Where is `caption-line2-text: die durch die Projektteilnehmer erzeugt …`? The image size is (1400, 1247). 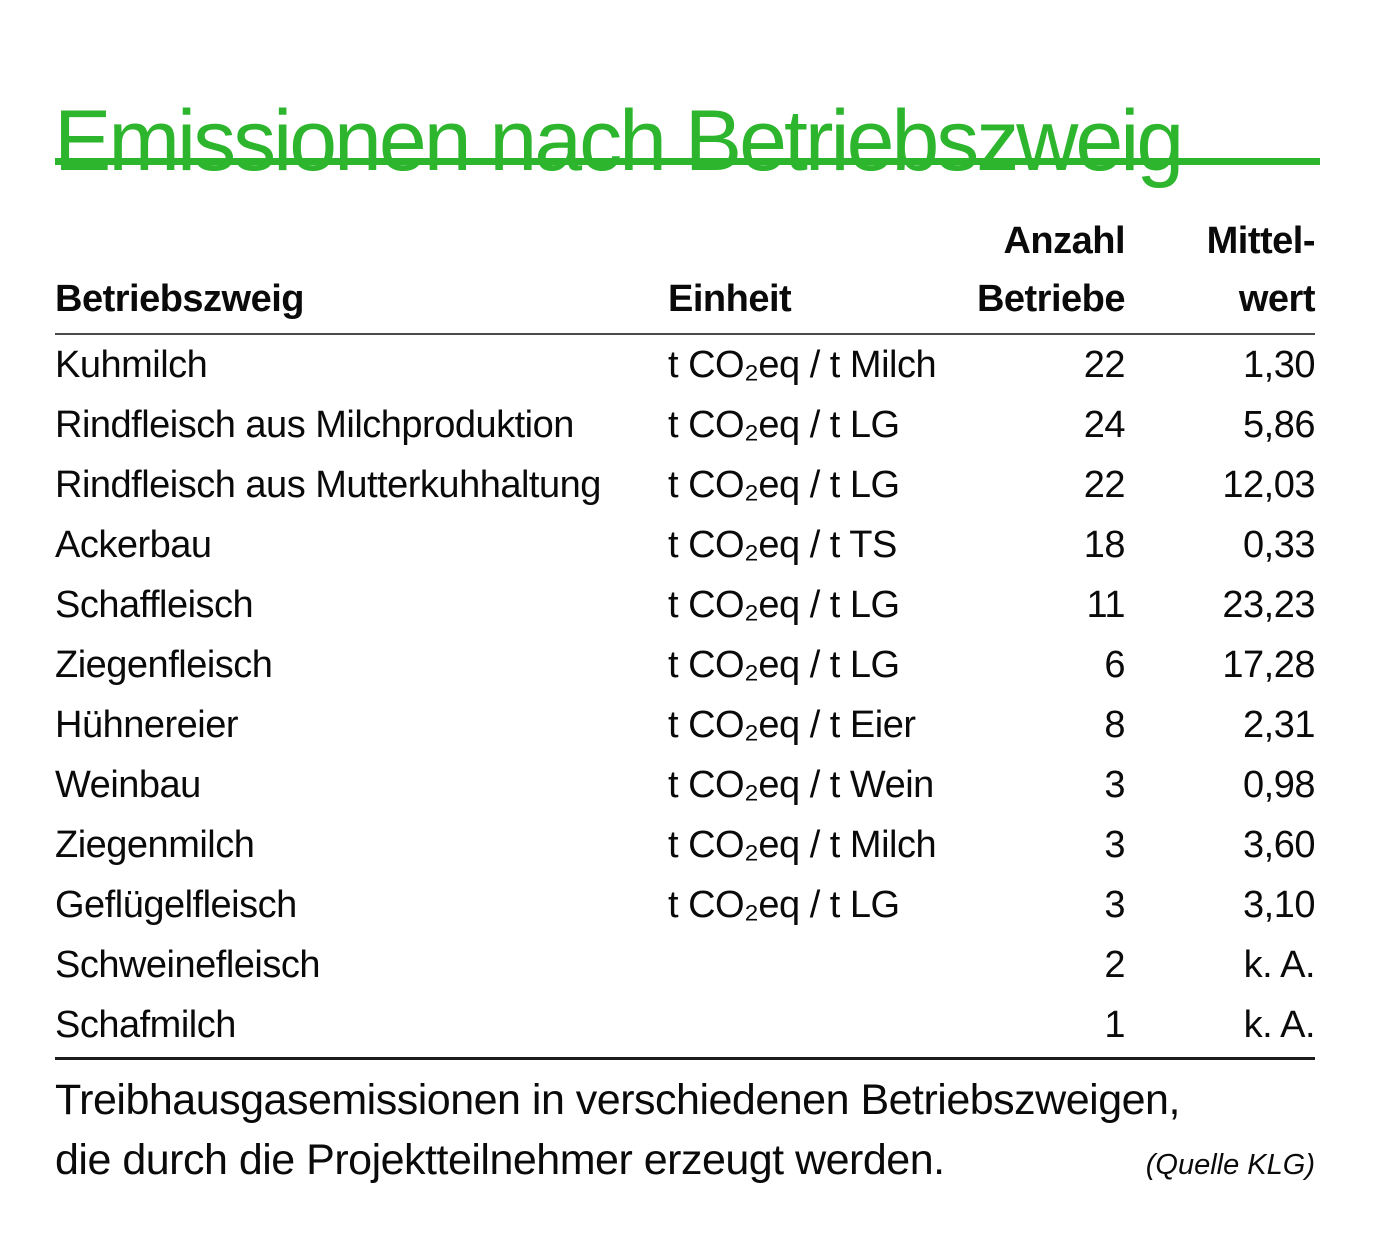
caption-line2-text: die durch die Projektteilnehmer erzeugt … is located at coordinates (500, 1160).